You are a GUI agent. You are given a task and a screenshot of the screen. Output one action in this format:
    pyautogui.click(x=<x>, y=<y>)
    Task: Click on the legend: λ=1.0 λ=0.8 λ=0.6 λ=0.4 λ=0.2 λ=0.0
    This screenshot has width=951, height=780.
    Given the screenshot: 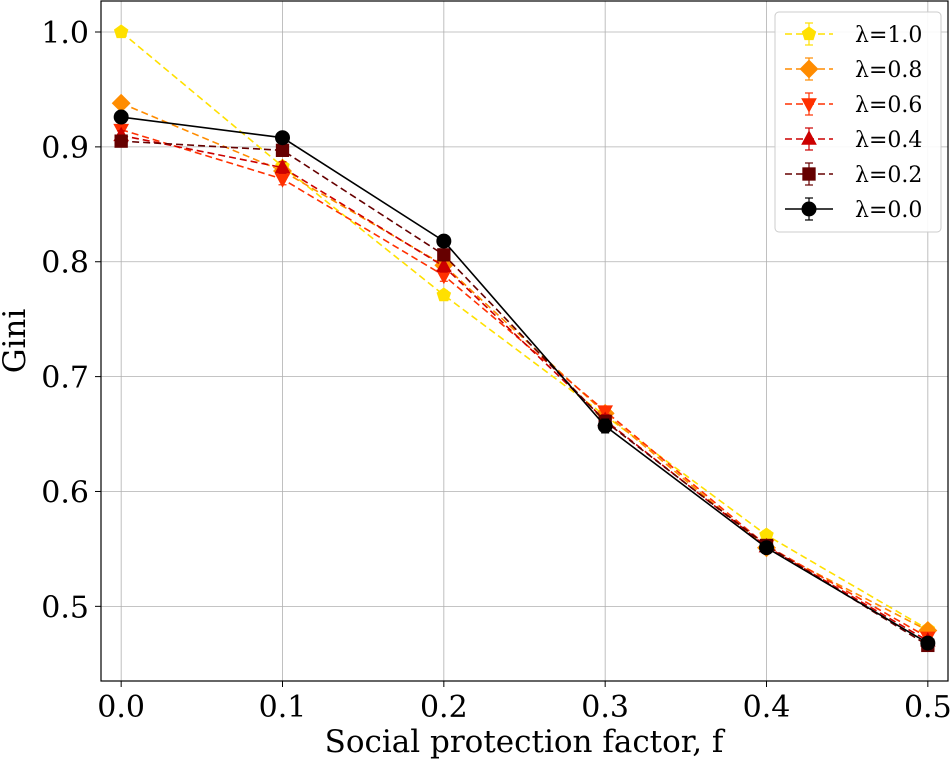 What is the action you would take?
    pyautogui.click(x=858, y=122)
    